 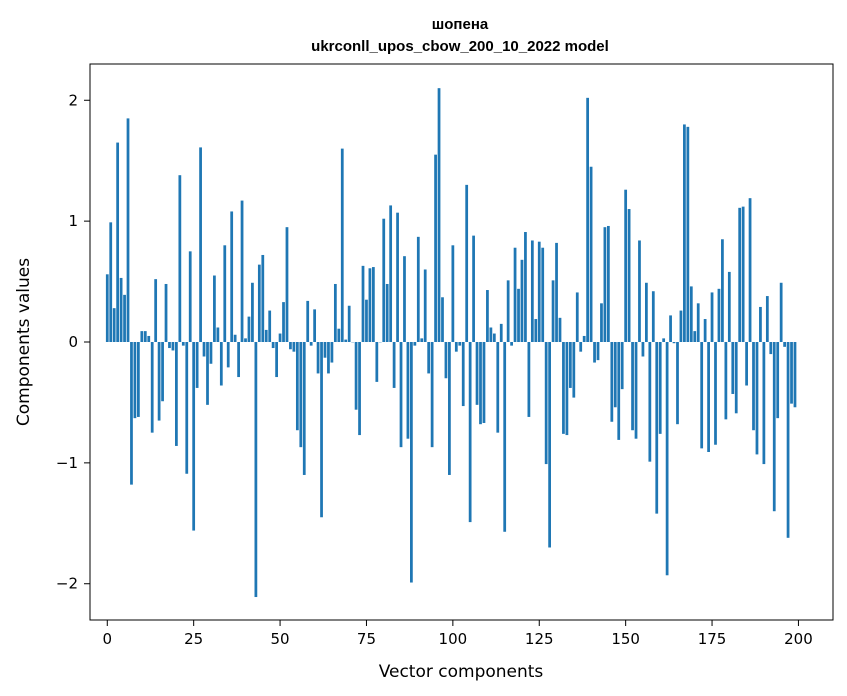 I want to click on chart-subtitle: ukrconll_upos_cbow_200_10_2022 model, so click(x=460, y=46).